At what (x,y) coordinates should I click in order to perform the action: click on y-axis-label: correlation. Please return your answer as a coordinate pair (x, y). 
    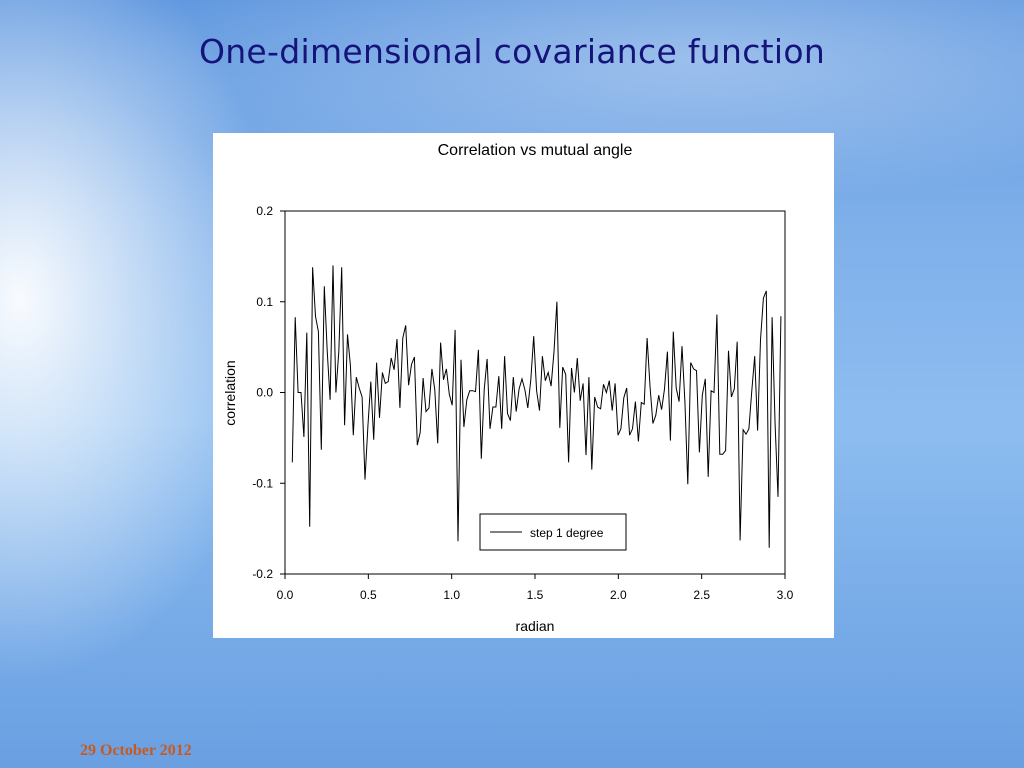
    Looking at the image, I should click on (230, 392).